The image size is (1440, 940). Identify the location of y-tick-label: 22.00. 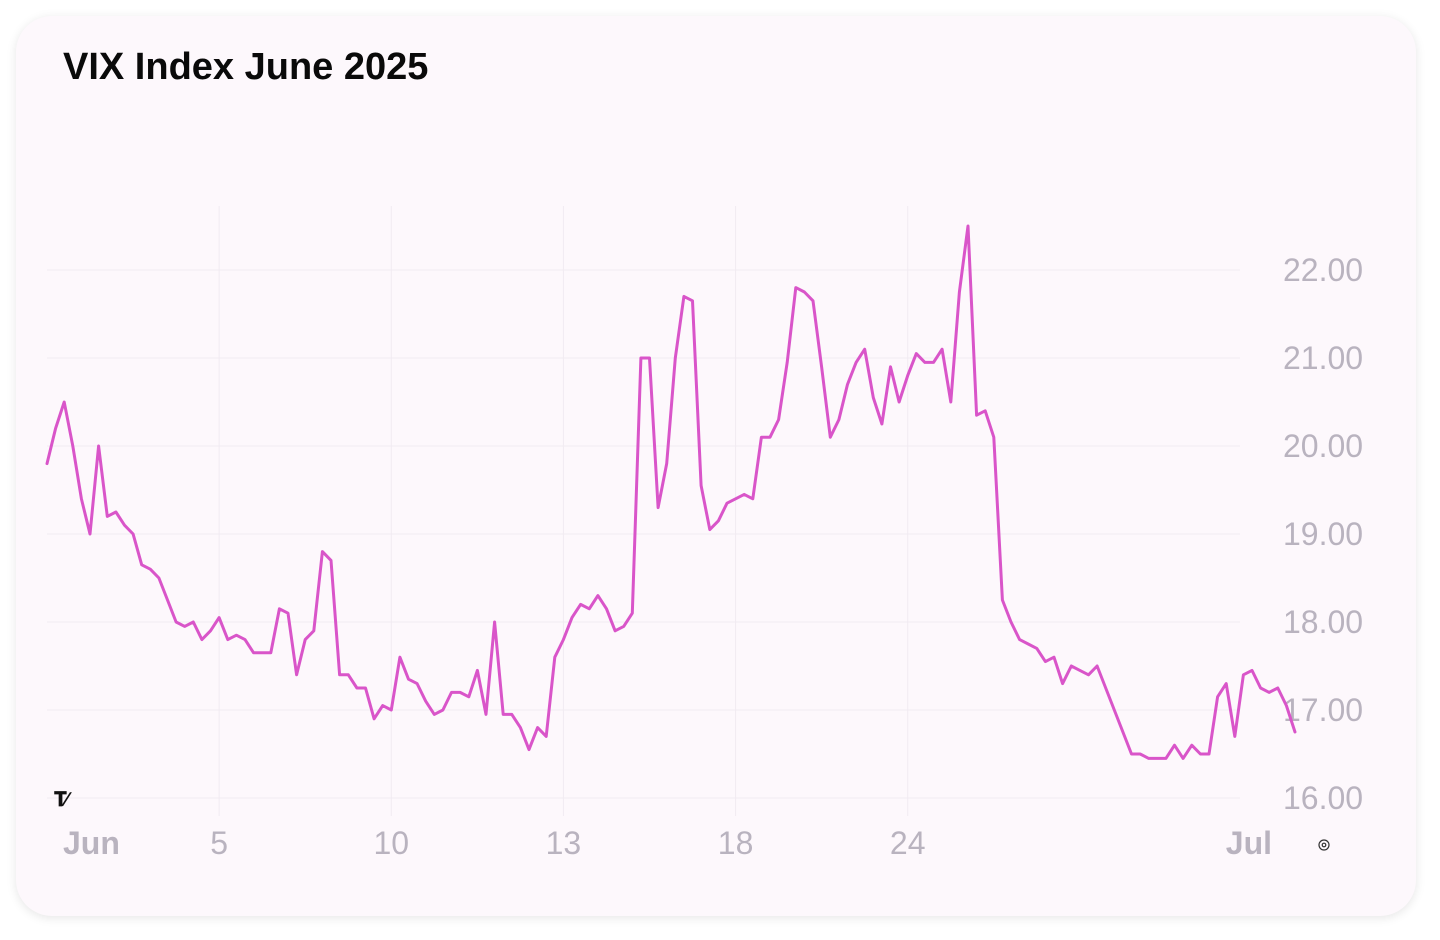
(1323, 270).